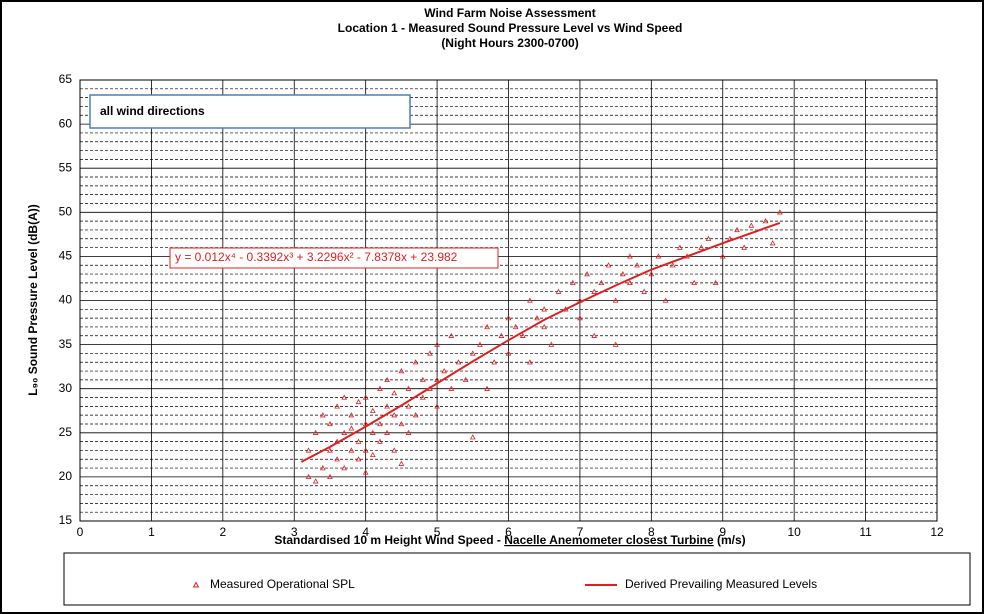 The width and height of the screenshot is (984, 614). Describe the element at coordinates (66, 344) in the screenshot. I see `y-tick-label: 35` at that location.